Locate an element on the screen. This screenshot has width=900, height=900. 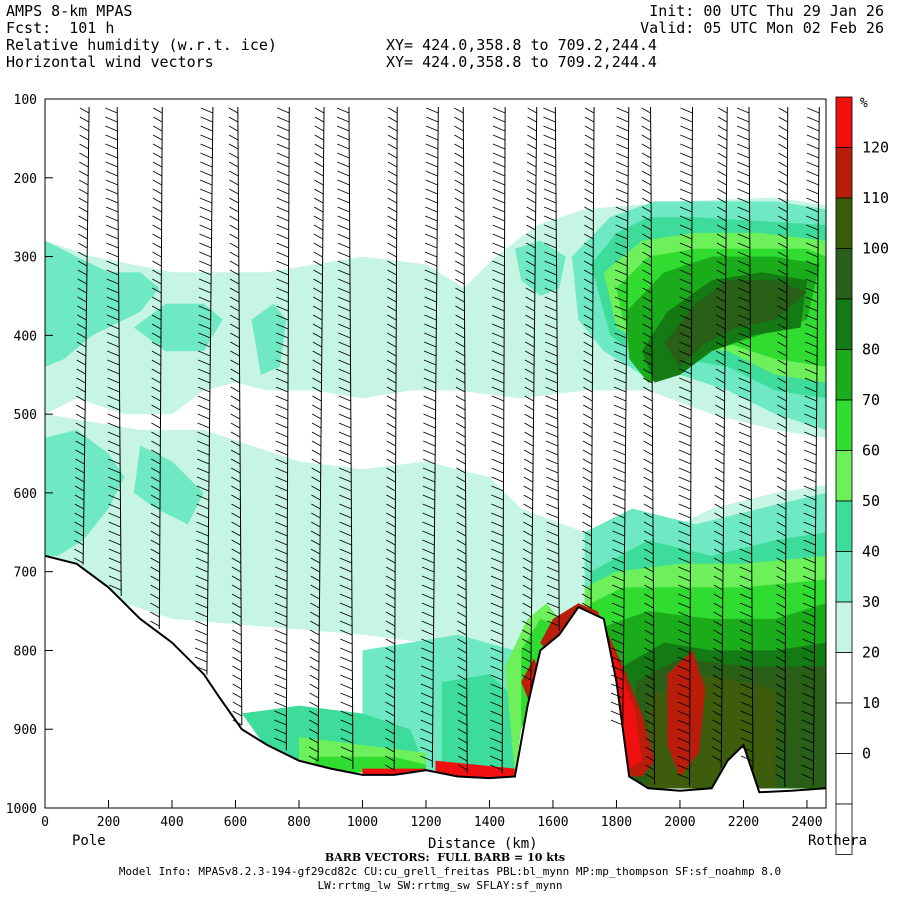
barb-column is located at coordinates (620, 416).